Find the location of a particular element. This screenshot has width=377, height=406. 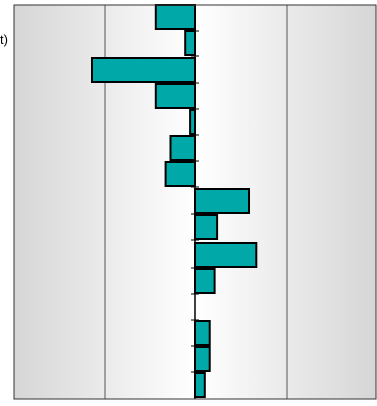

truncated-label: t) is located at coordinates (4, 39).